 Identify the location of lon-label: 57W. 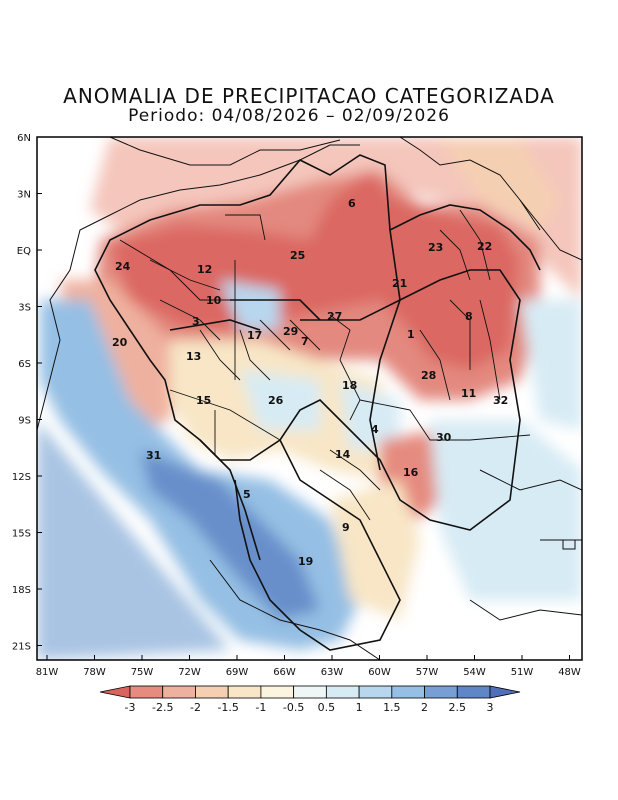
(427, 672).